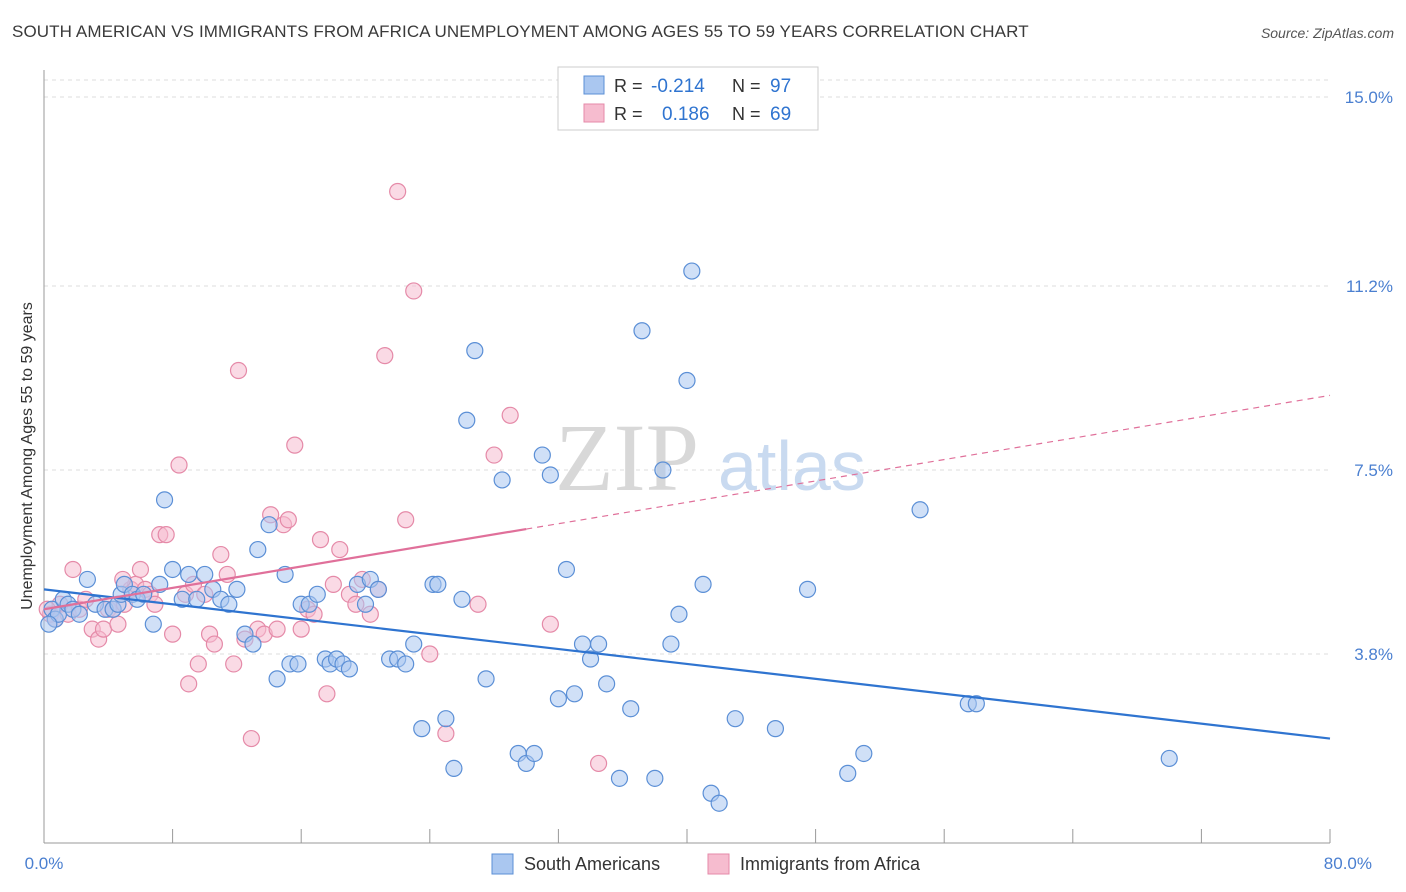  I want to click on bottom-legend-label-2: Immigrants from Africa, so click(830, 864).